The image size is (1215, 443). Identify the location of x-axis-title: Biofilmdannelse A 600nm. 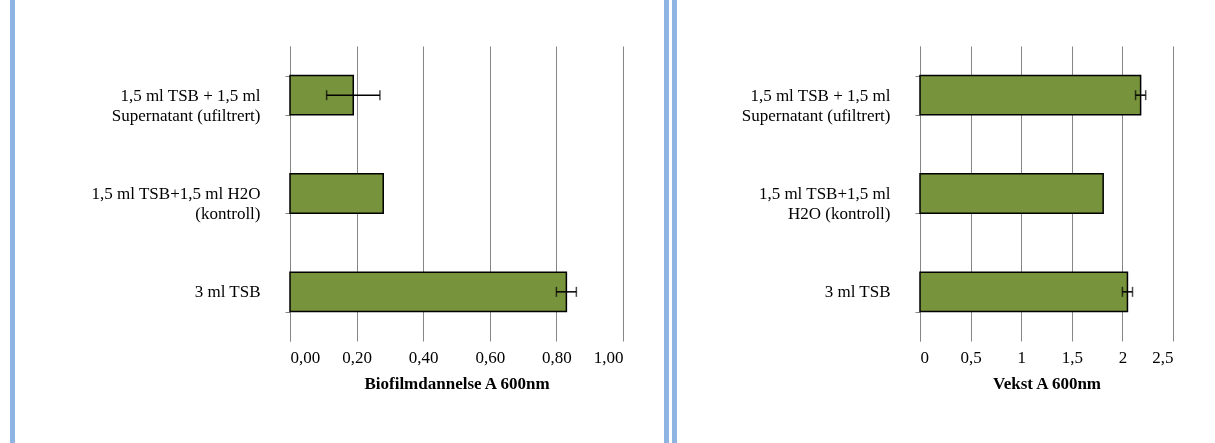
(457, 383).